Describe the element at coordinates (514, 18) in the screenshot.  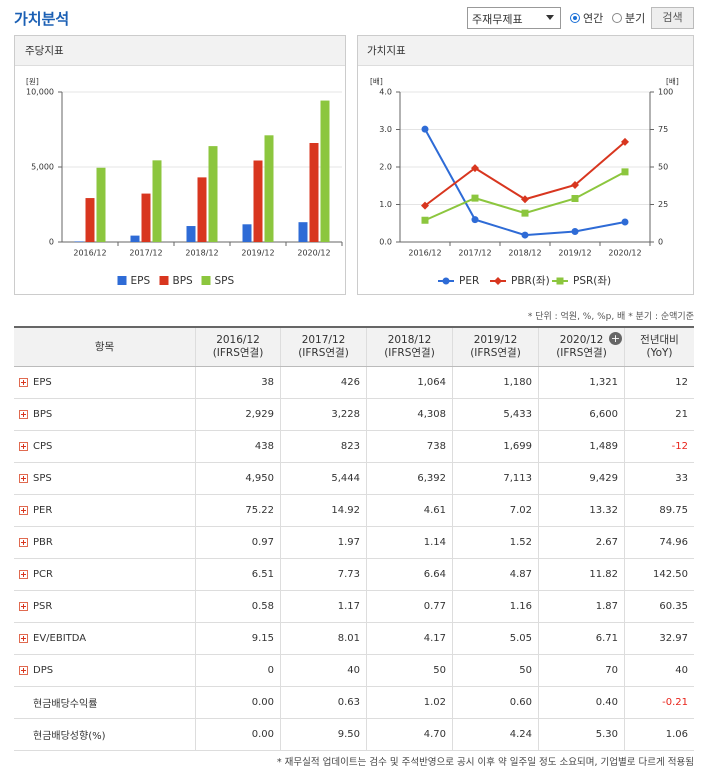
I see `statement-select: 주재무제표` at that location.